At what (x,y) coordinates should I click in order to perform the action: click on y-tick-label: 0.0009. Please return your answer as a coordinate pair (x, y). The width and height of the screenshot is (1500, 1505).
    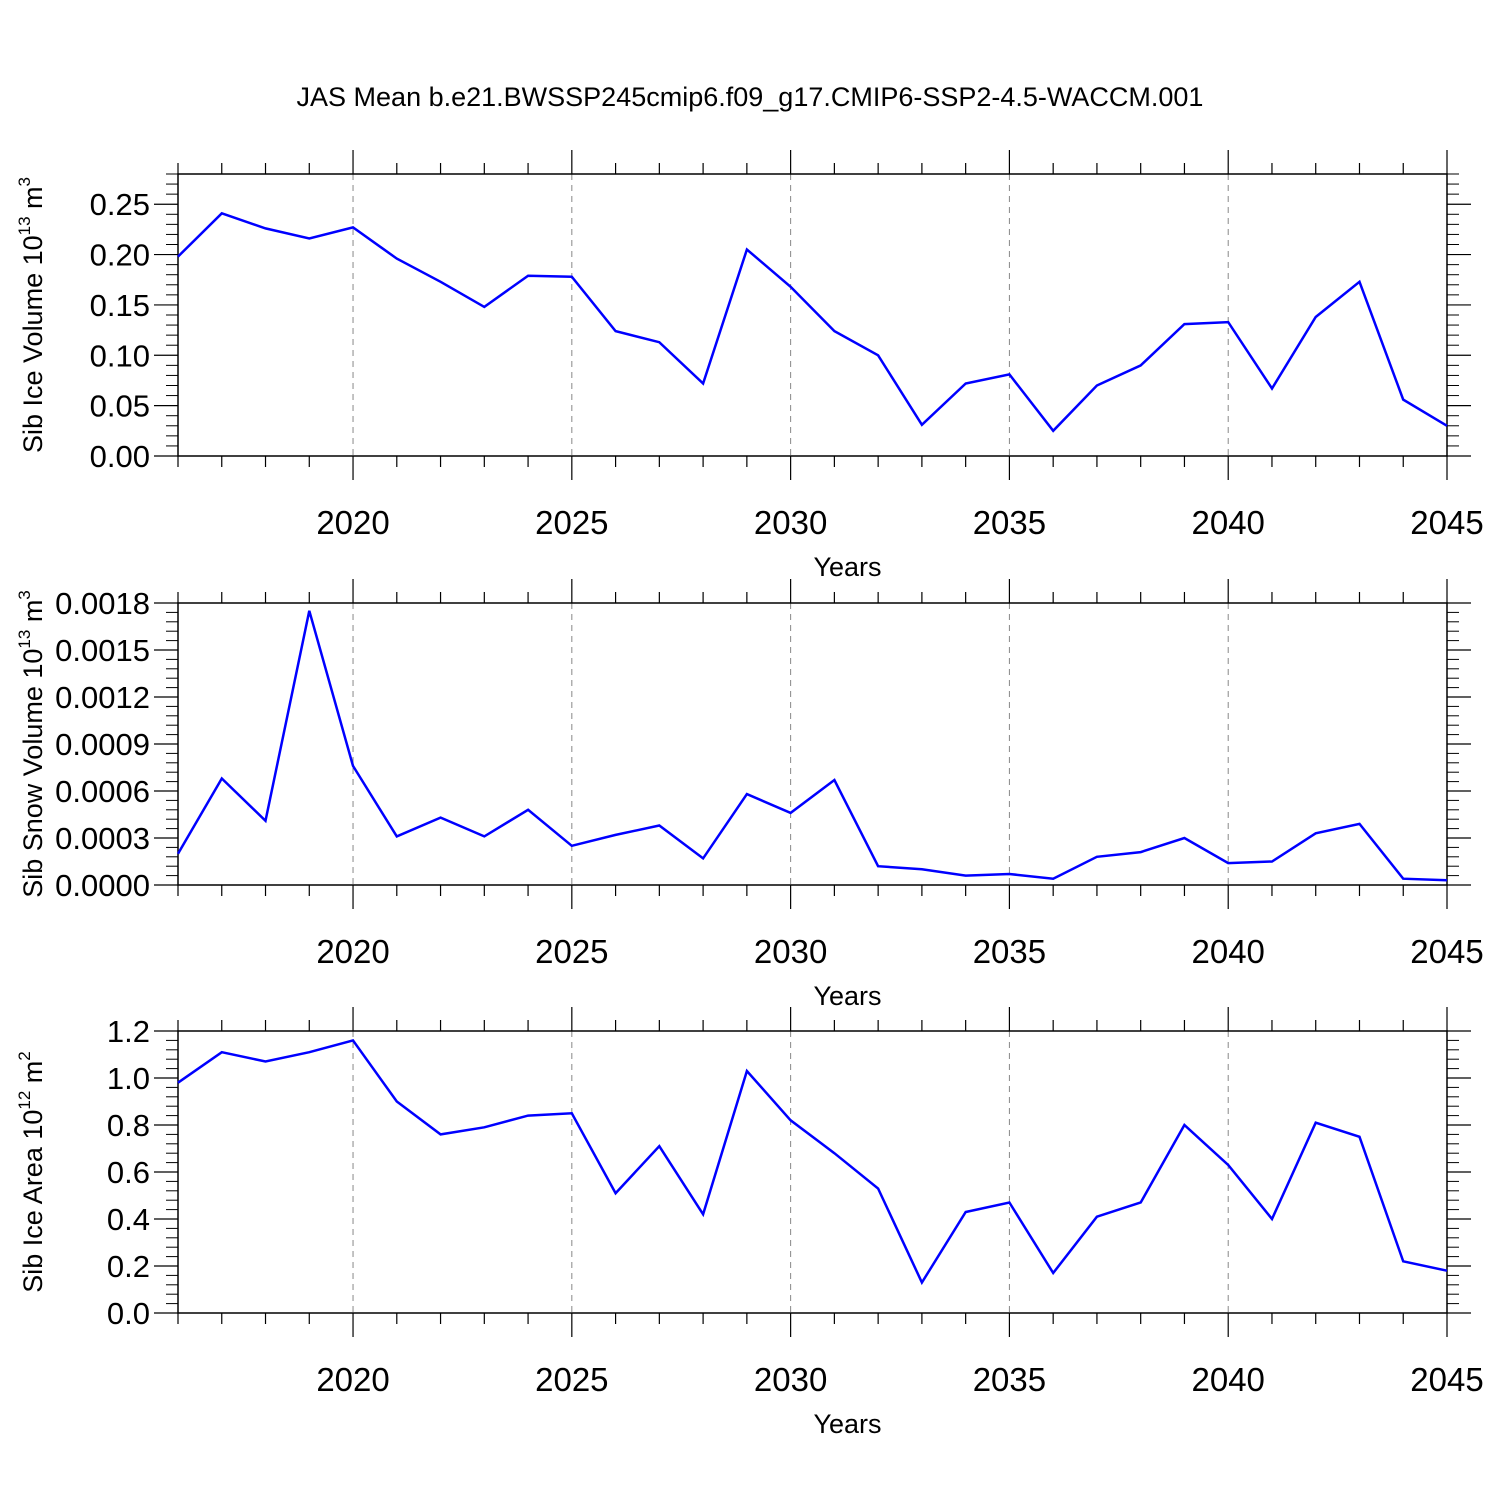
    Looking at the image, I should click on (102, 744).